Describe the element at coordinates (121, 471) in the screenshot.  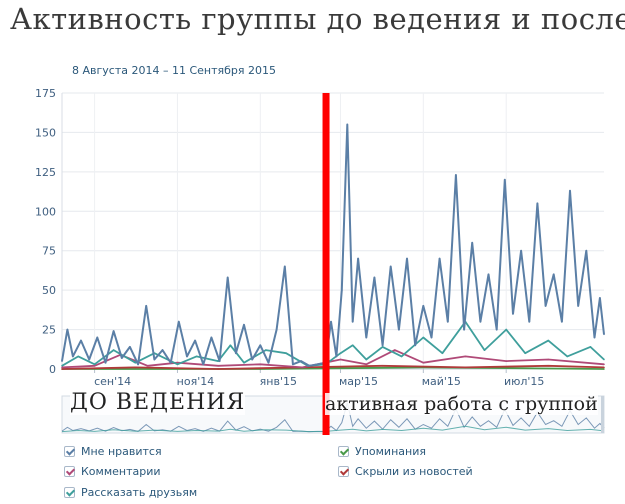
I see `legend-label: Комментарии` at that location.